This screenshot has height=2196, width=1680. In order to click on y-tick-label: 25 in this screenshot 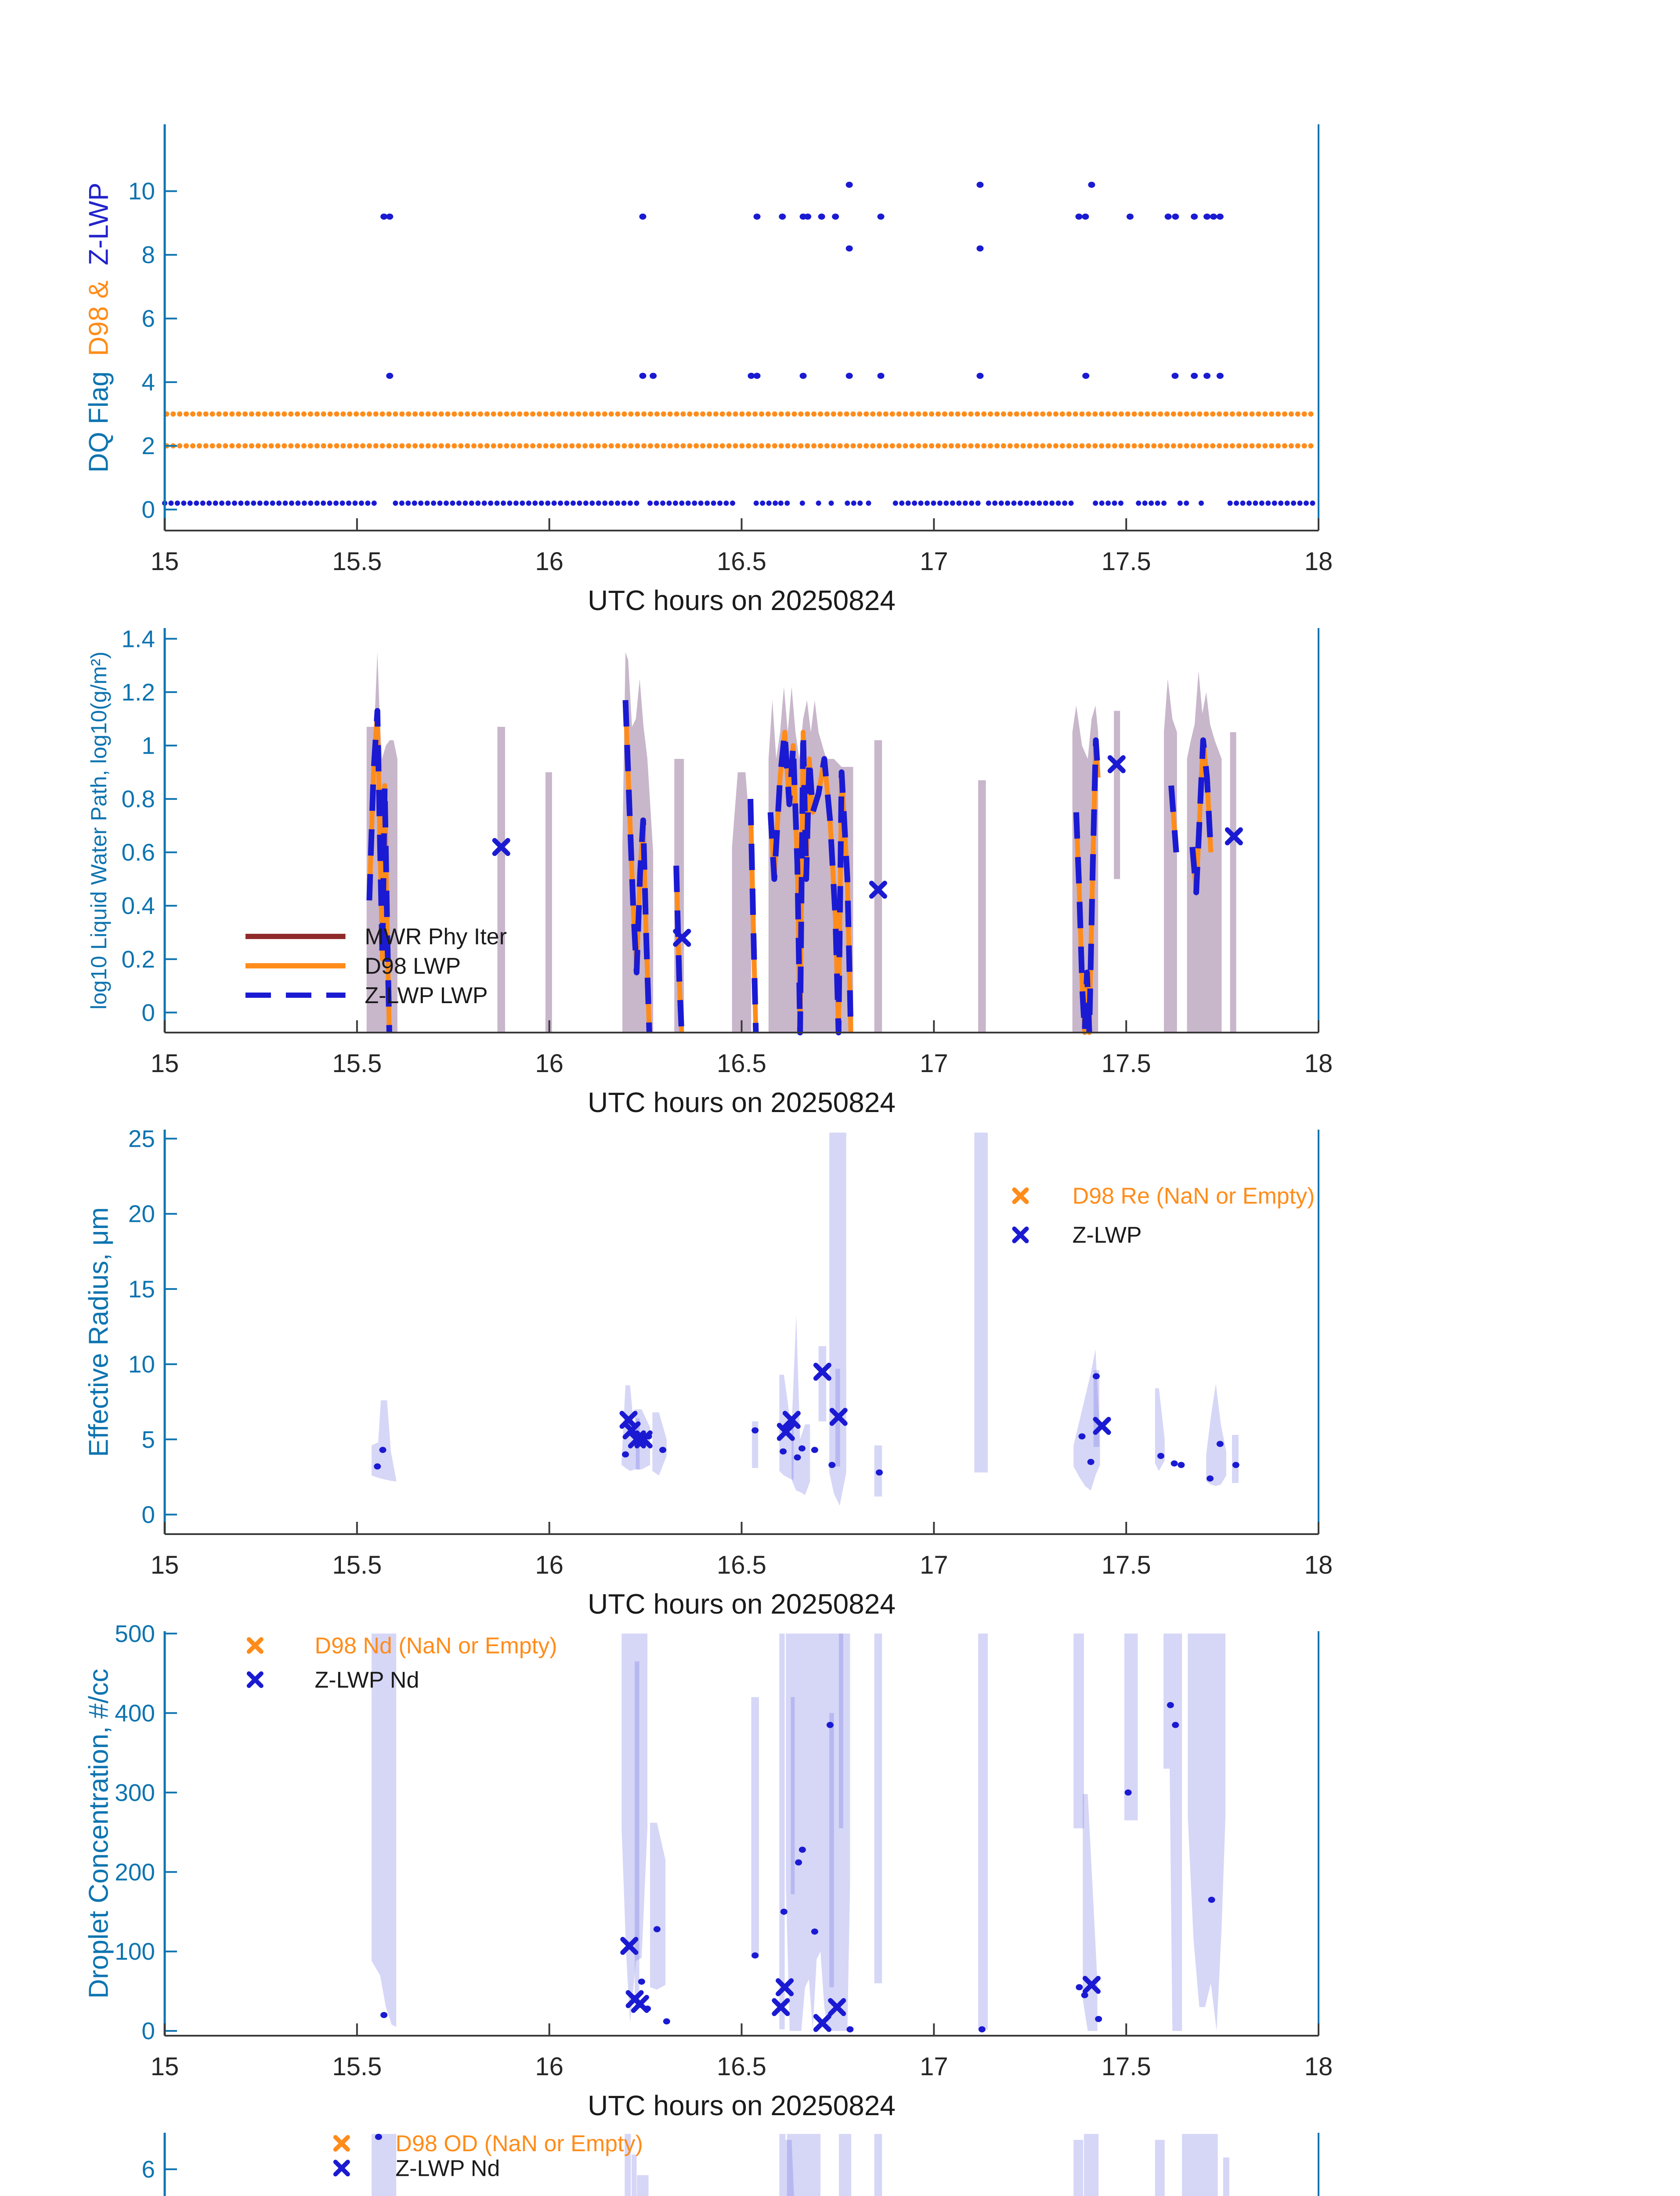, I will do `click(142, 1138)`.